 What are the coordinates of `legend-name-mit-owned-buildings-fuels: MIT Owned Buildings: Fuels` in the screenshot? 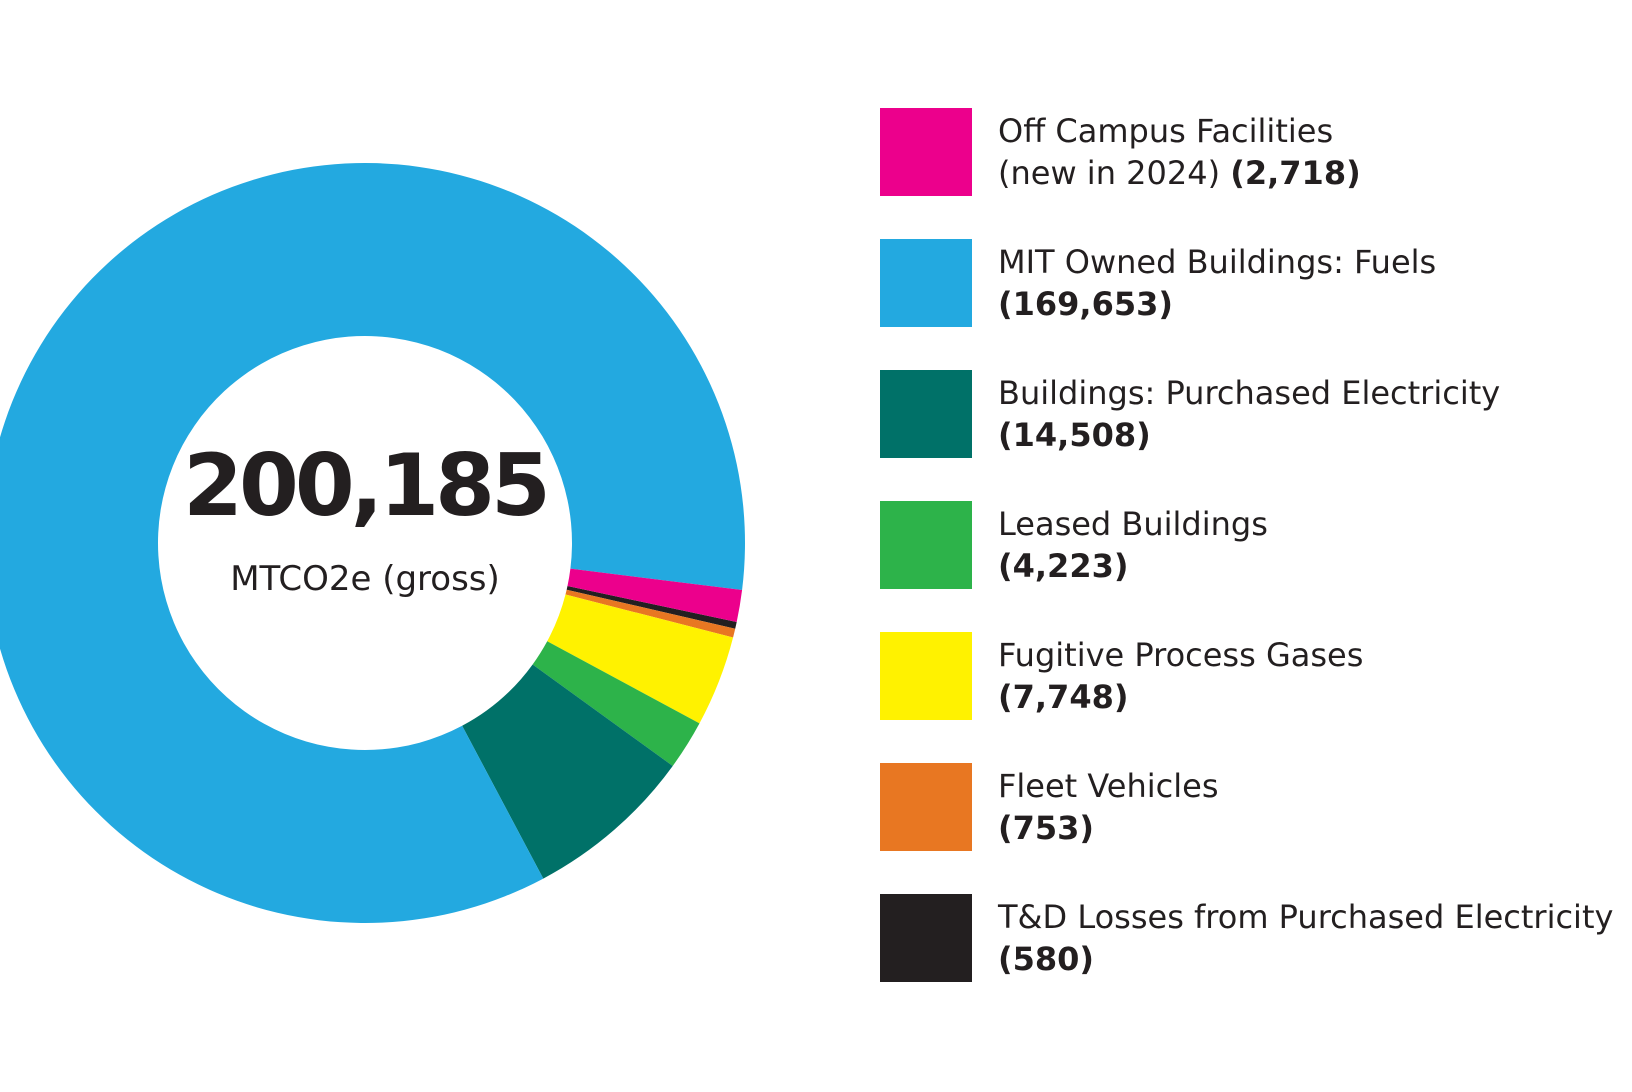 It's located at (1217, 262).